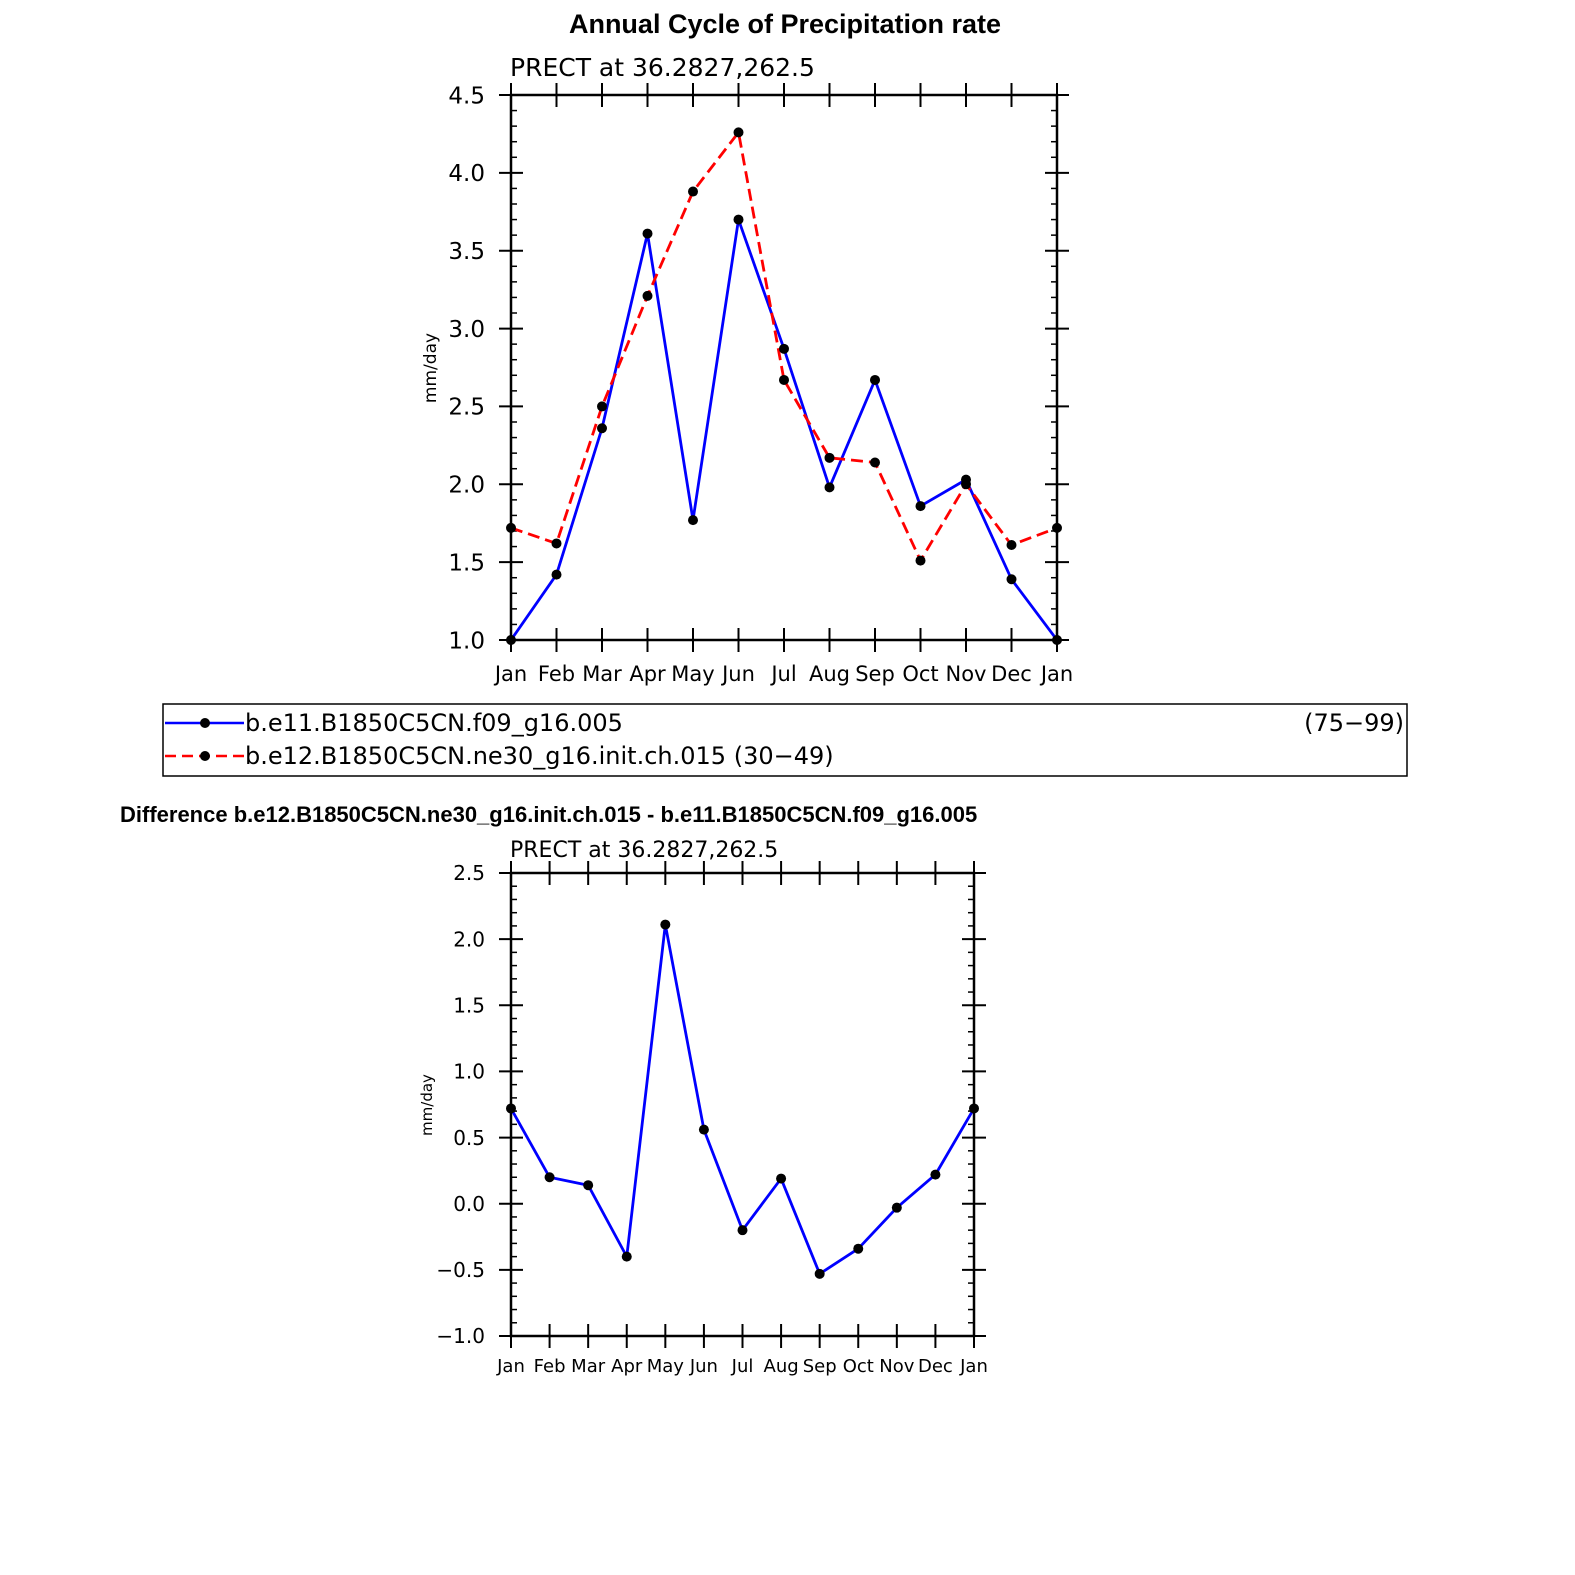 The height and width of the screenshot is (1575, 1575). Describe the element at coordinates (644, 850) in the screenshot. I see `difference-chart-subtitle: PRECT at 36.2827,262.5` at that location.